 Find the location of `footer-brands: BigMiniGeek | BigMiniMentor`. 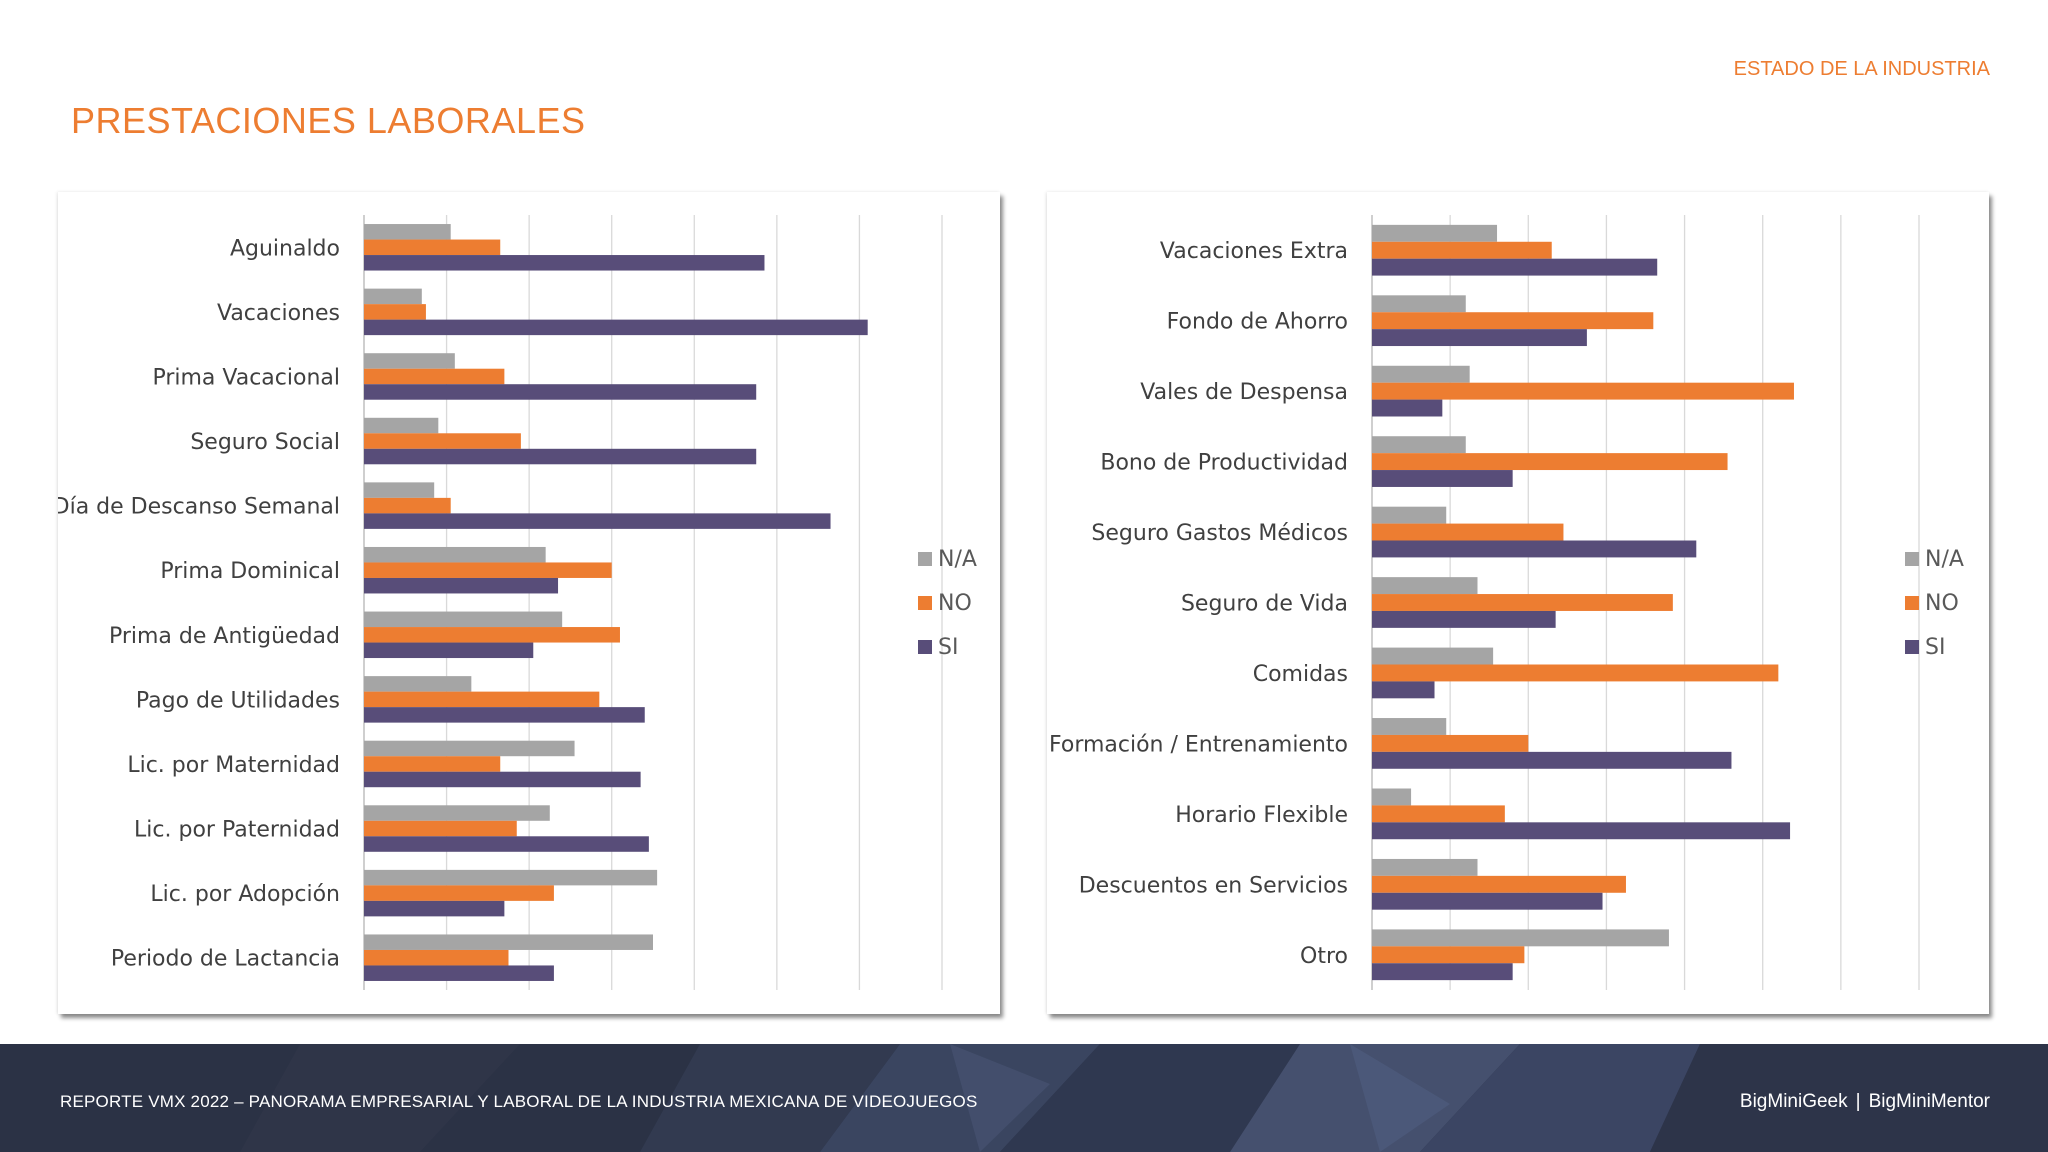

footer-brands: BigMiniGeek | BigMiniMentor is located at coordinates (1865, 1102).